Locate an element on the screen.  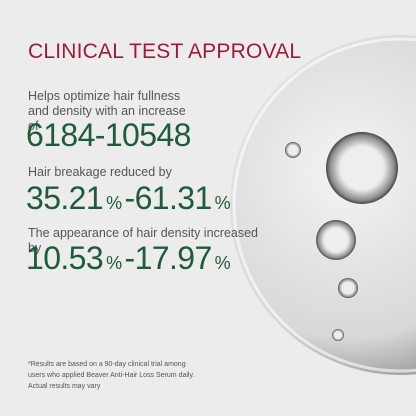
stat-value: 6184-10548 is located at coordinates (108, 135).